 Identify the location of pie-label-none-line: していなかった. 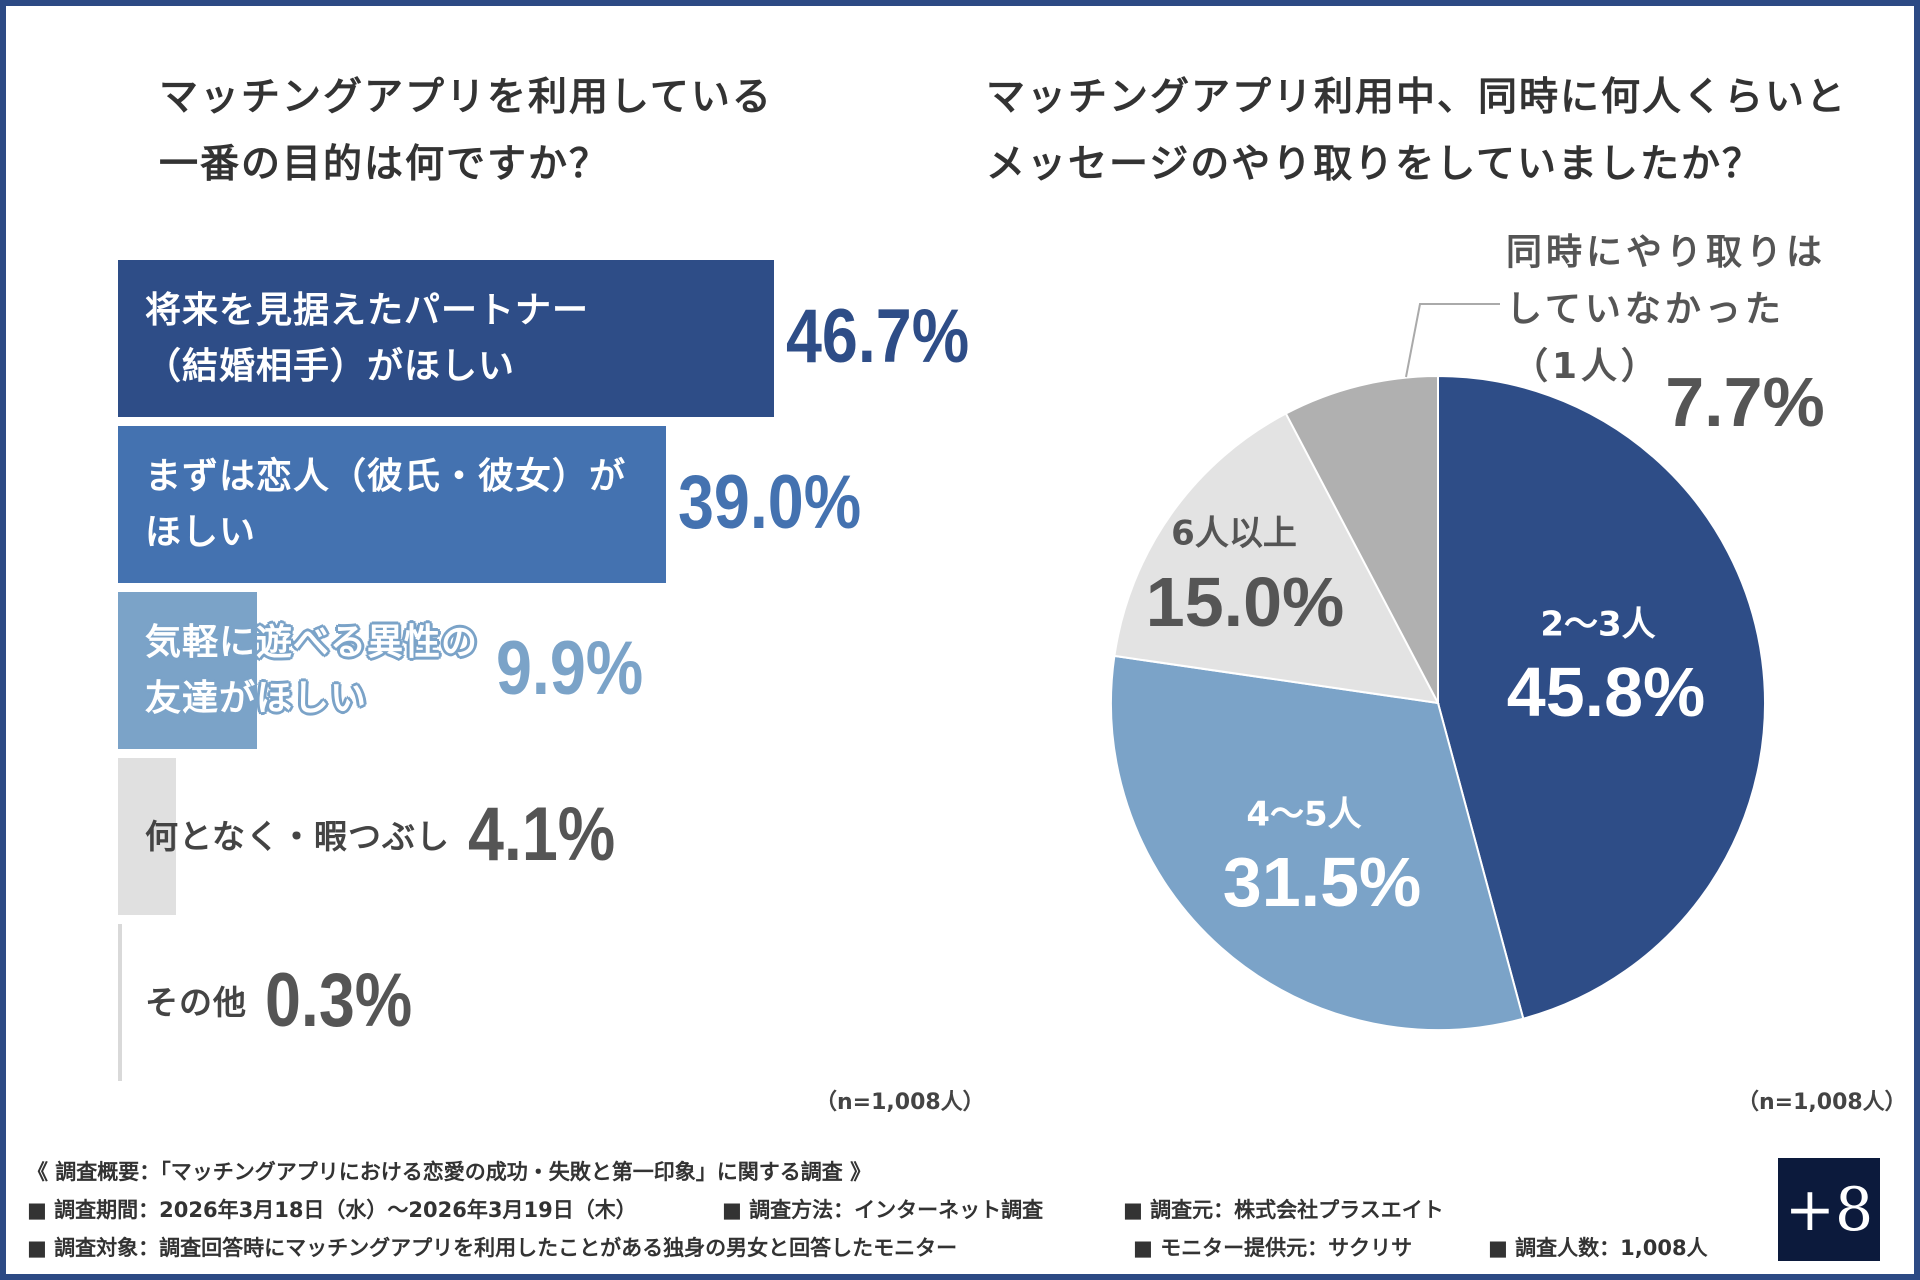
(1645, 309).